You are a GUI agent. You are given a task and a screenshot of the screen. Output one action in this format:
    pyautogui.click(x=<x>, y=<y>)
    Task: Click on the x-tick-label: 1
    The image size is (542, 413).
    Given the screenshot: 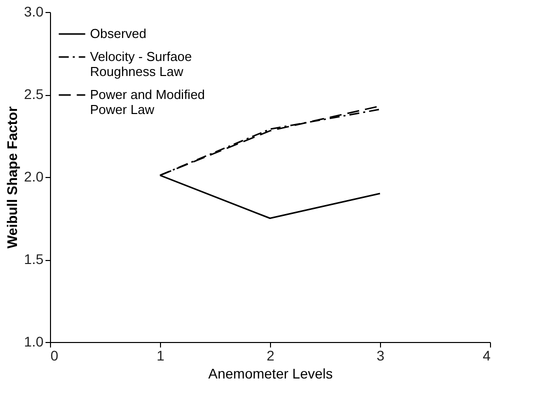 What is the action you would take?
    pyautogui.click(x=160, y=356)
    